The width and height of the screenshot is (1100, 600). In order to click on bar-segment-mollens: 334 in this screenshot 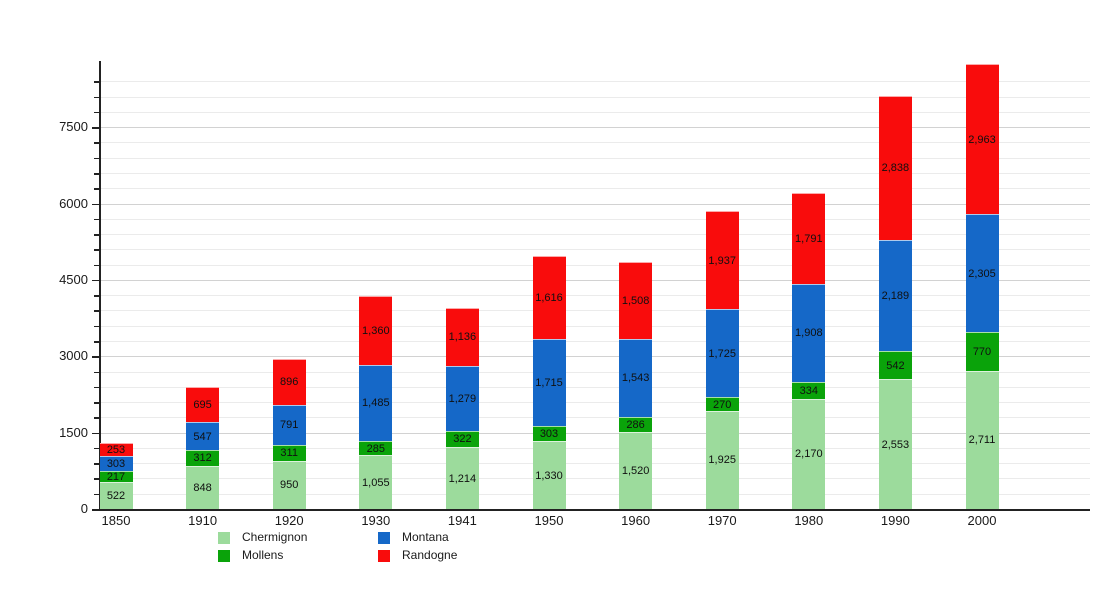, I will do `click(809, 390)`.